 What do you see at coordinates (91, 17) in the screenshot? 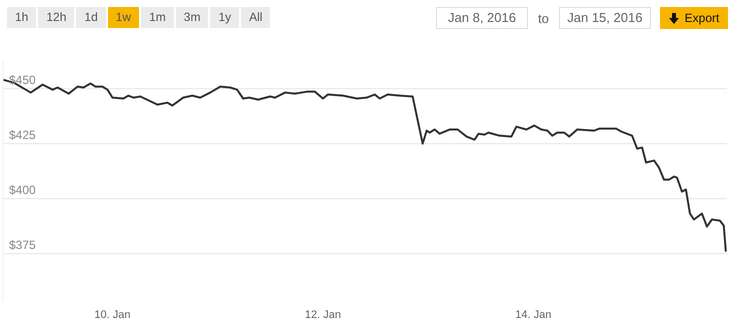
I see `text: 1d` at bounding box center [91, 17].